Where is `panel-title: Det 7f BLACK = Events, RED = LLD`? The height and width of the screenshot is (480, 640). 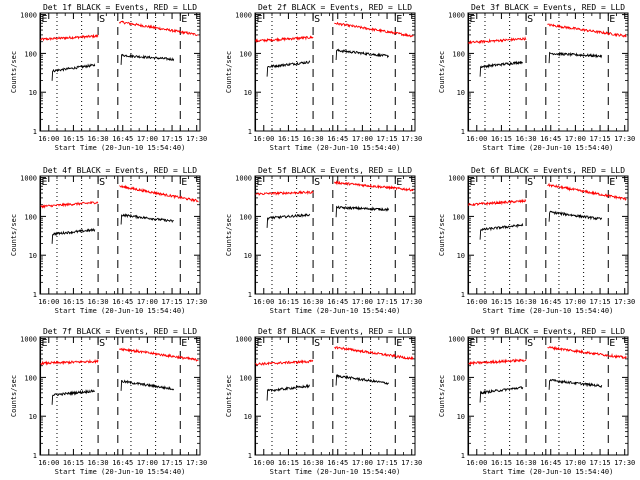
panel-title: Det 7f BLACK = Events, RED = LLD is located at coordinates (120, 331).